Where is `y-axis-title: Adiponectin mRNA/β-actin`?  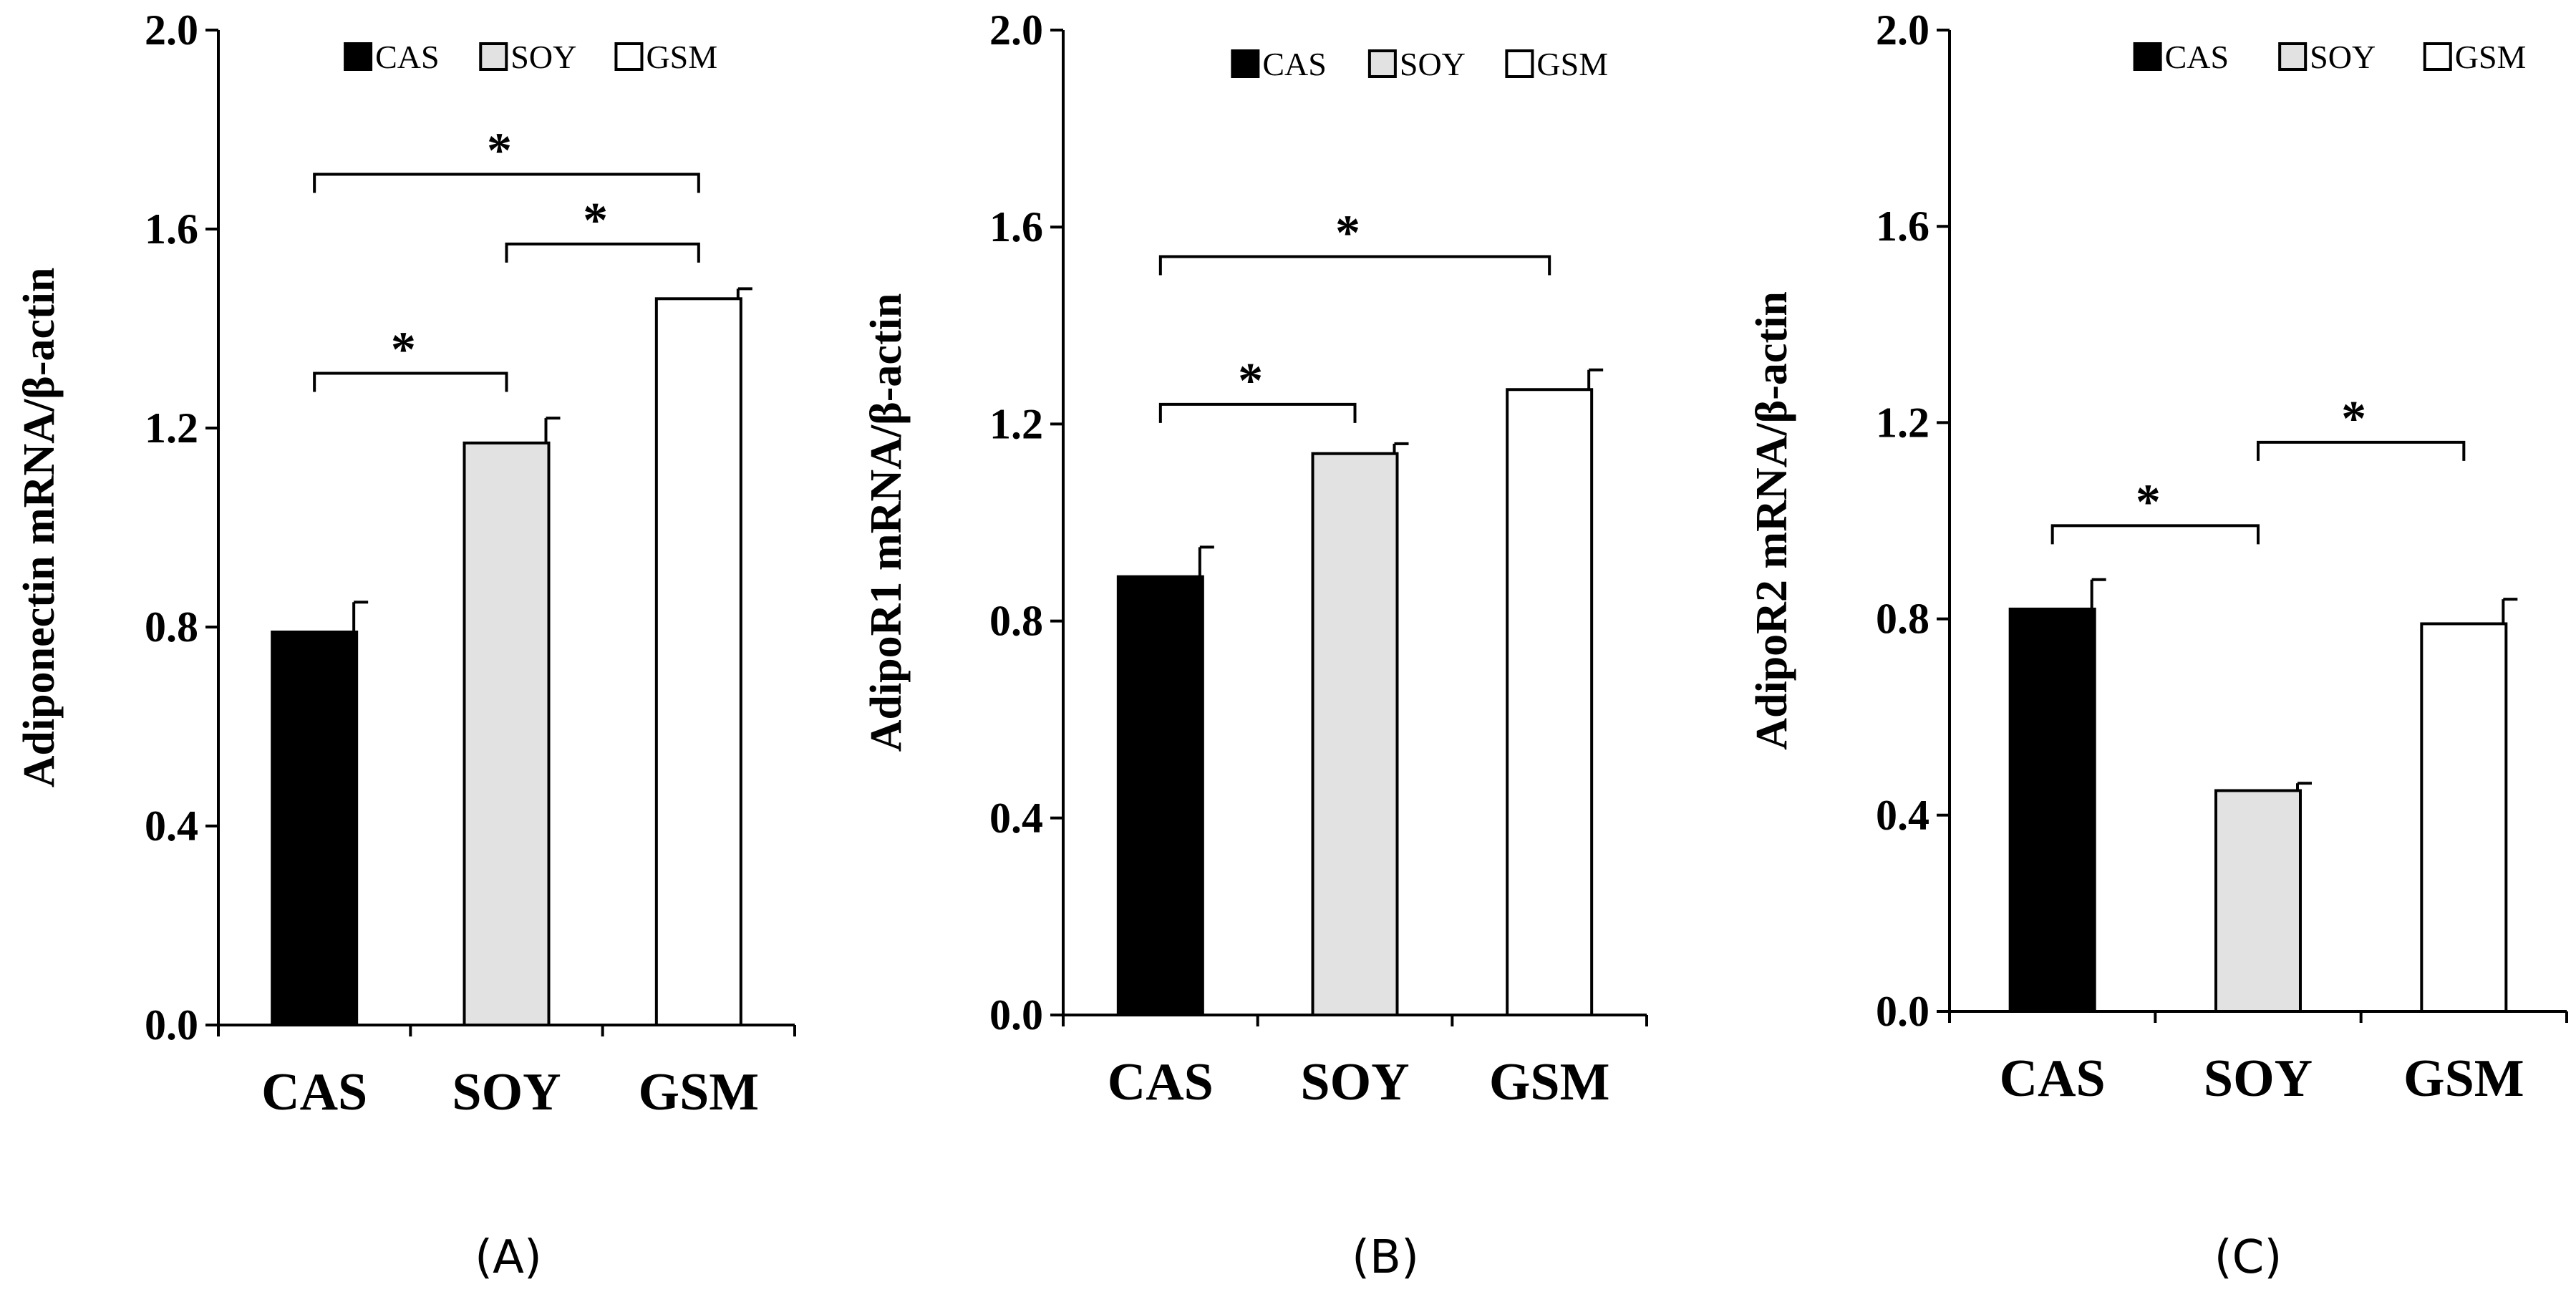 y-axis-title: Adiponectin mRNA/β-actin is located at coordinates (39, 528).